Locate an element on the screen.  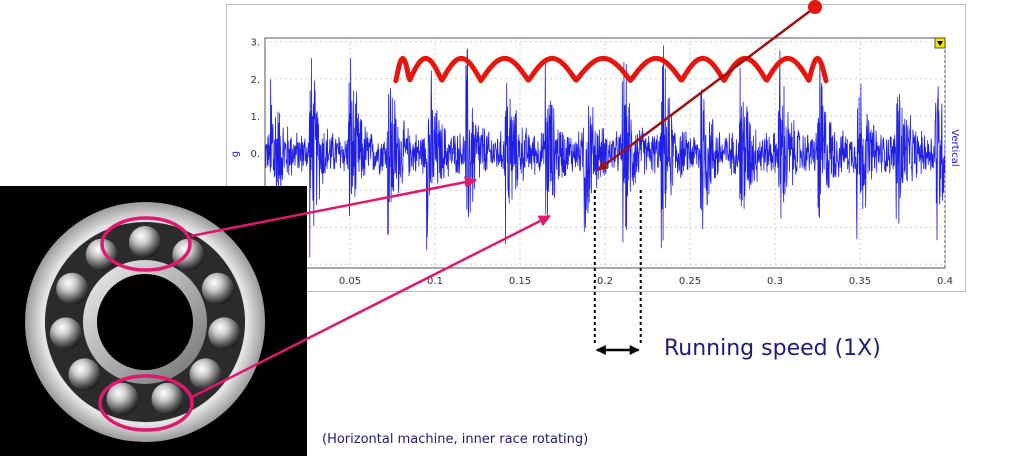
shaft-bore is located at coordinates (145, 322).